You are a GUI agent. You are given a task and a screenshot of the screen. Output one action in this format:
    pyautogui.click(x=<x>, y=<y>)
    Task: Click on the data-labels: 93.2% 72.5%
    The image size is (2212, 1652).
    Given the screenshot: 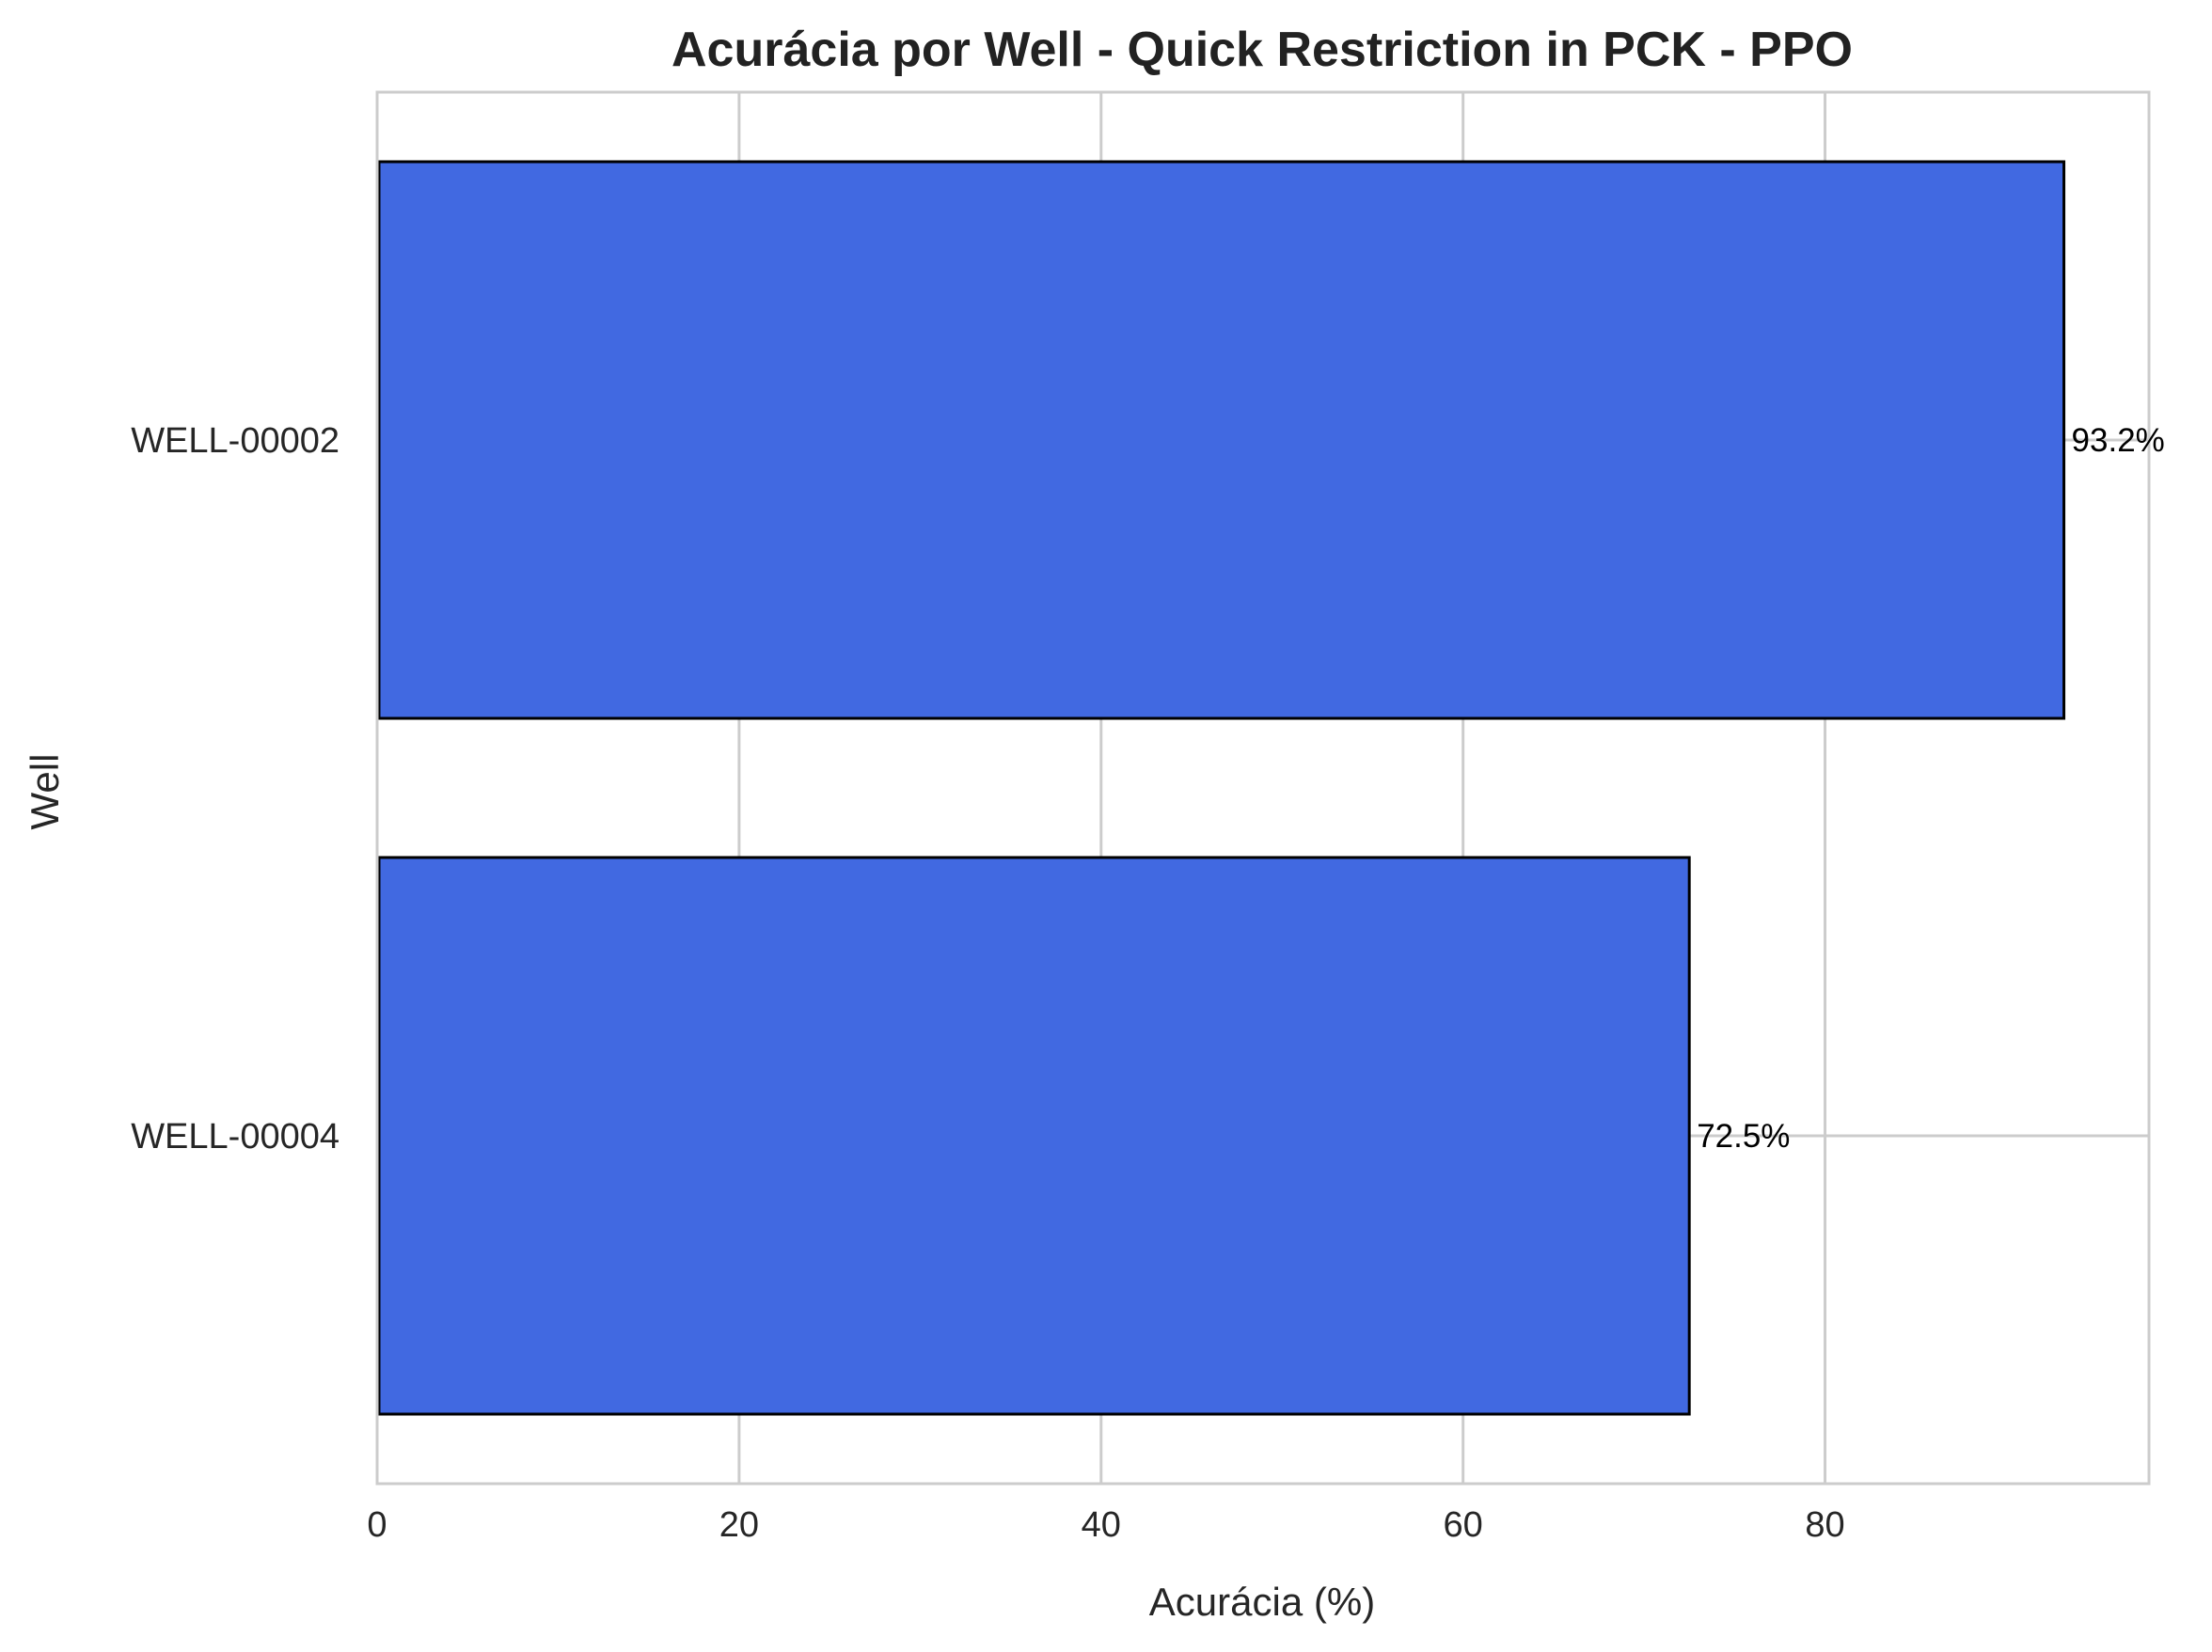 What is the action you would take?
    pyautogui.click(x=1931, y=789)
    